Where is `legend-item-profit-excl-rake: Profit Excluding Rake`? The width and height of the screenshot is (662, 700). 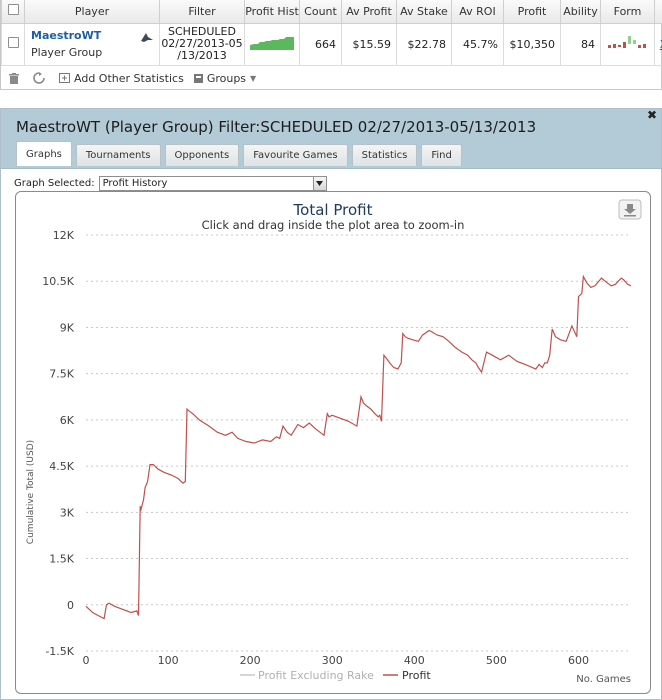
legend-item-profit-excl-rake: Profit Excluding Rake is located at coordinates (316, 675).